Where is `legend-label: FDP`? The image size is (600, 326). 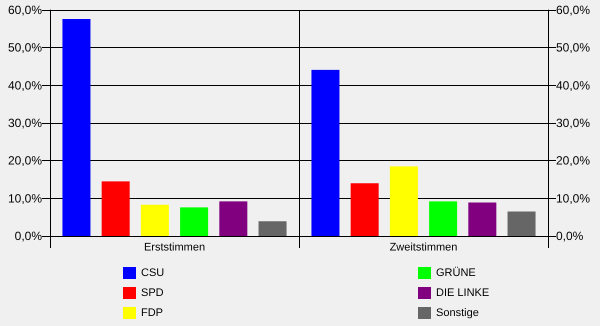 legend-label: FDP is located at coordinates (152, 313).